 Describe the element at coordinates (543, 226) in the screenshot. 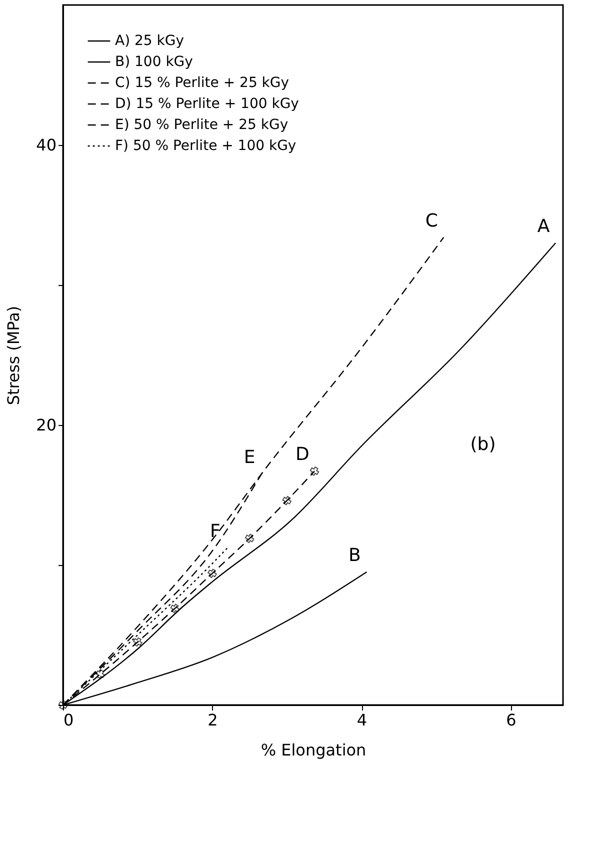

I see `annotation: A` at that location.